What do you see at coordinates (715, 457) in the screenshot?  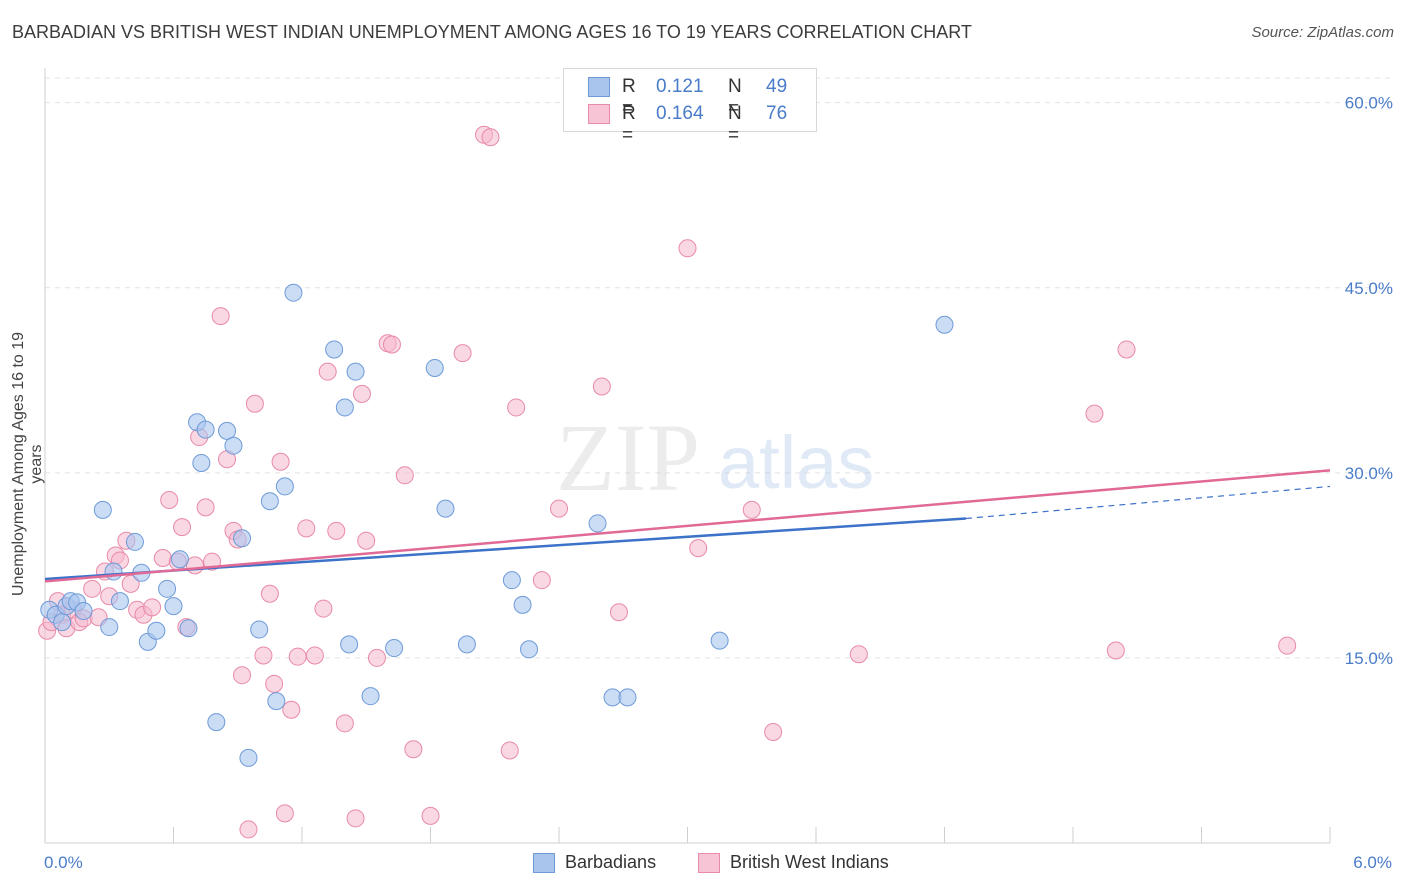 I see `watermark: ZIP atlas` at bounding box center [715, 457].